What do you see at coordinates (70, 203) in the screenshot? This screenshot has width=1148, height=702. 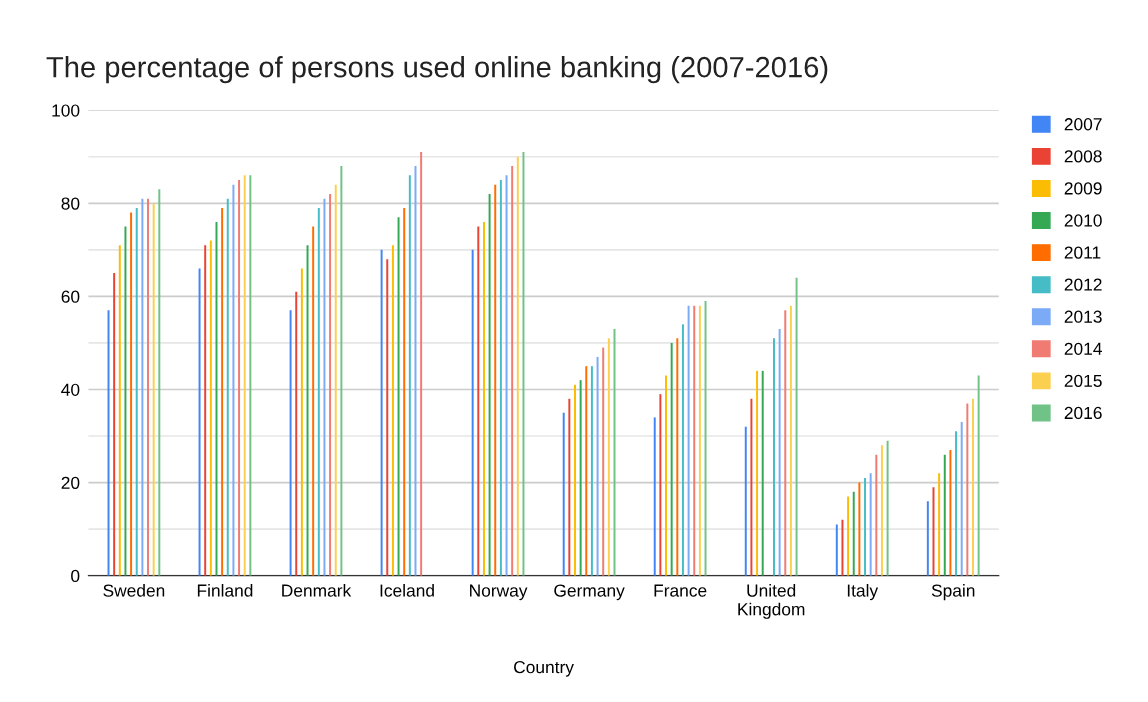 I see `y-tick-label: 80` at bounding box center [70, 203].